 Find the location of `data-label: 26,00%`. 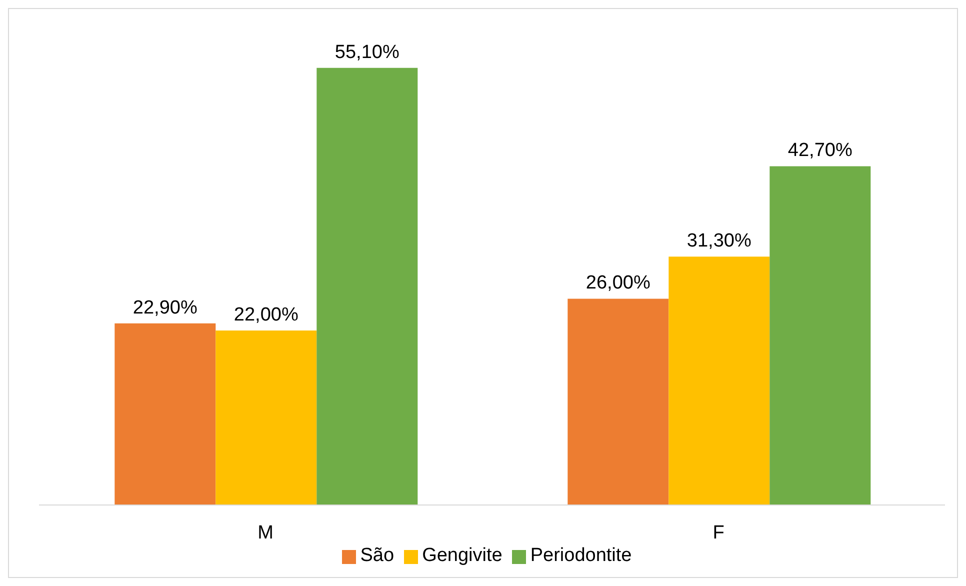

data-label: 26,00% is located at coordinates (618, 283).